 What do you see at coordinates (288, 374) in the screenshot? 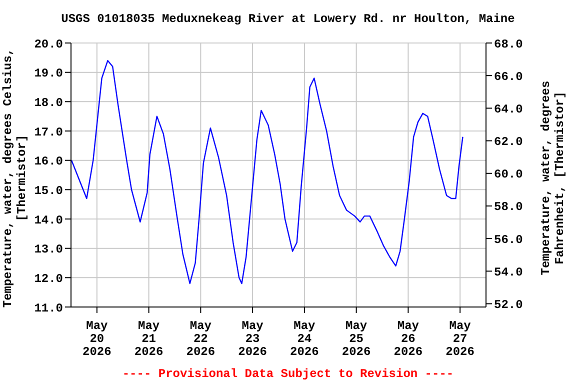
I see `text: ---- Provisional Data Subject to Revision ----` at bounding box center [288, 374].